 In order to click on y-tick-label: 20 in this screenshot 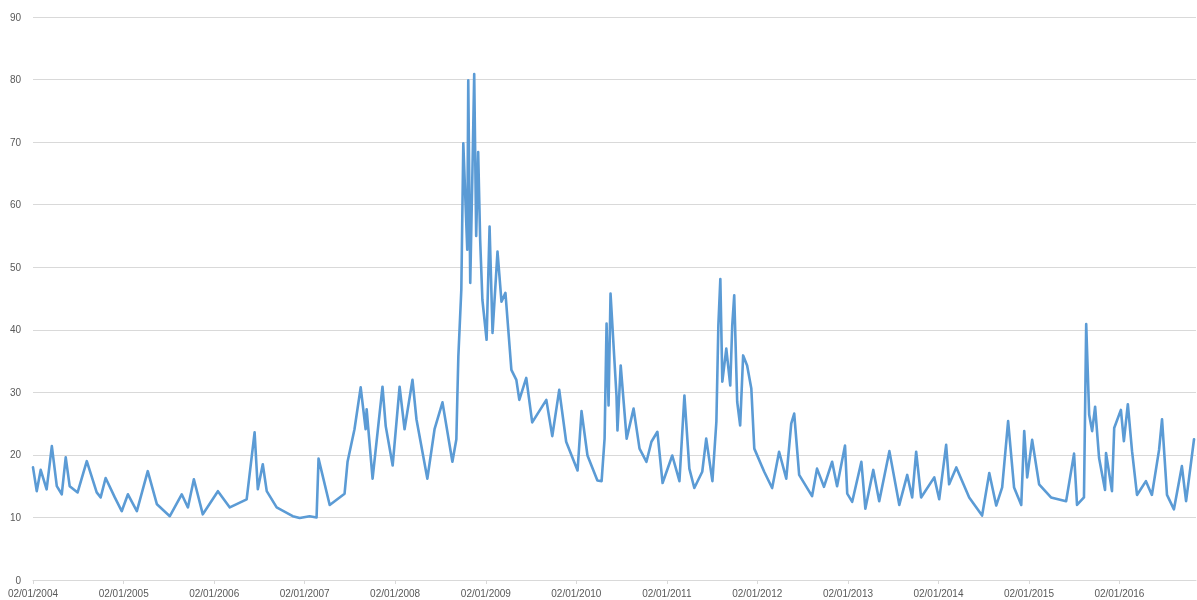, I will do `click(15, 455)`.